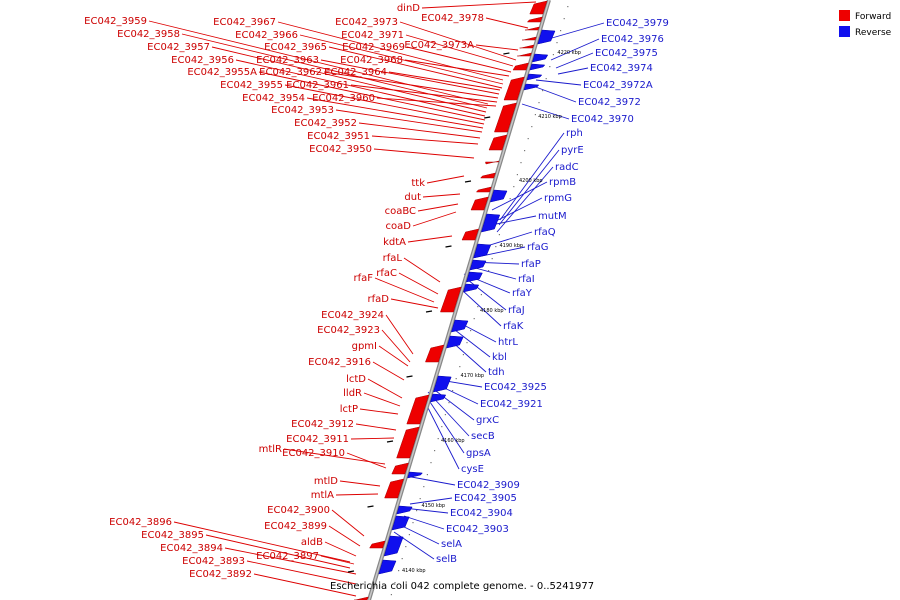 Image resolution: width=900 pixels, height=600 pixels. What do you see at coordinates (222, 72) in the screenshot?
I see `gene-label-ec042-3955a: EC042_3955A` at bounding box center [222, 72].